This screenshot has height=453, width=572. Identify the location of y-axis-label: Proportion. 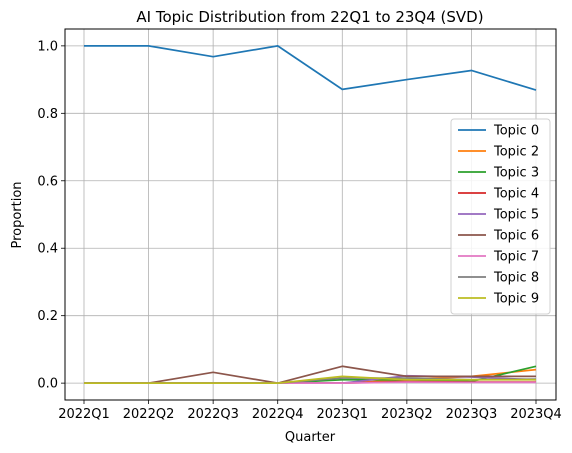
(17, 214).